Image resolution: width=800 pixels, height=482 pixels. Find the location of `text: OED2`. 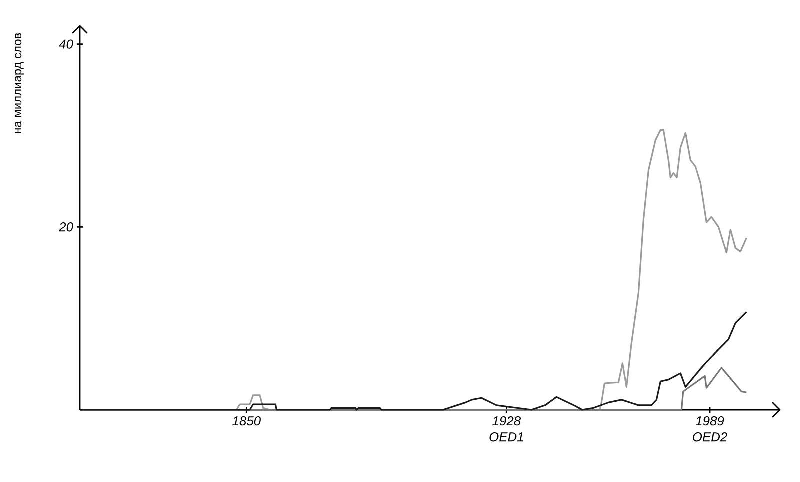

text: OED2 is located at coordinates (710, 437).